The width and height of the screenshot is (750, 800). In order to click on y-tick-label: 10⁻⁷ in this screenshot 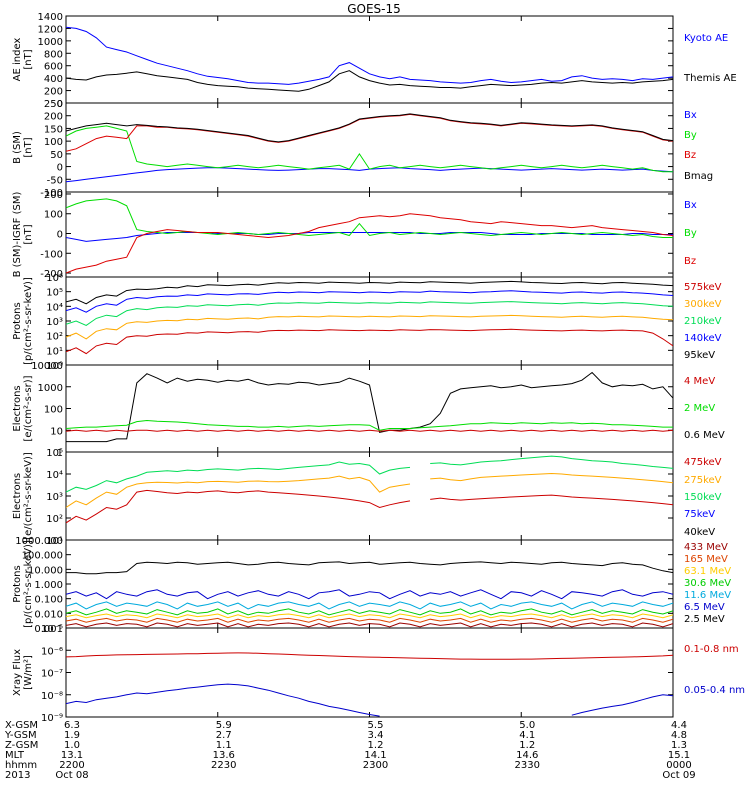, I will do `click(52, 674)`.